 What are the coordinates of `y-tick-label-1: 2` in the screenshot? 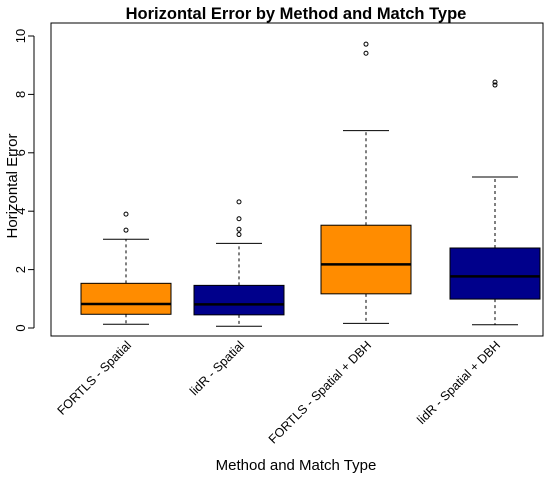 It's located at (20, 269).